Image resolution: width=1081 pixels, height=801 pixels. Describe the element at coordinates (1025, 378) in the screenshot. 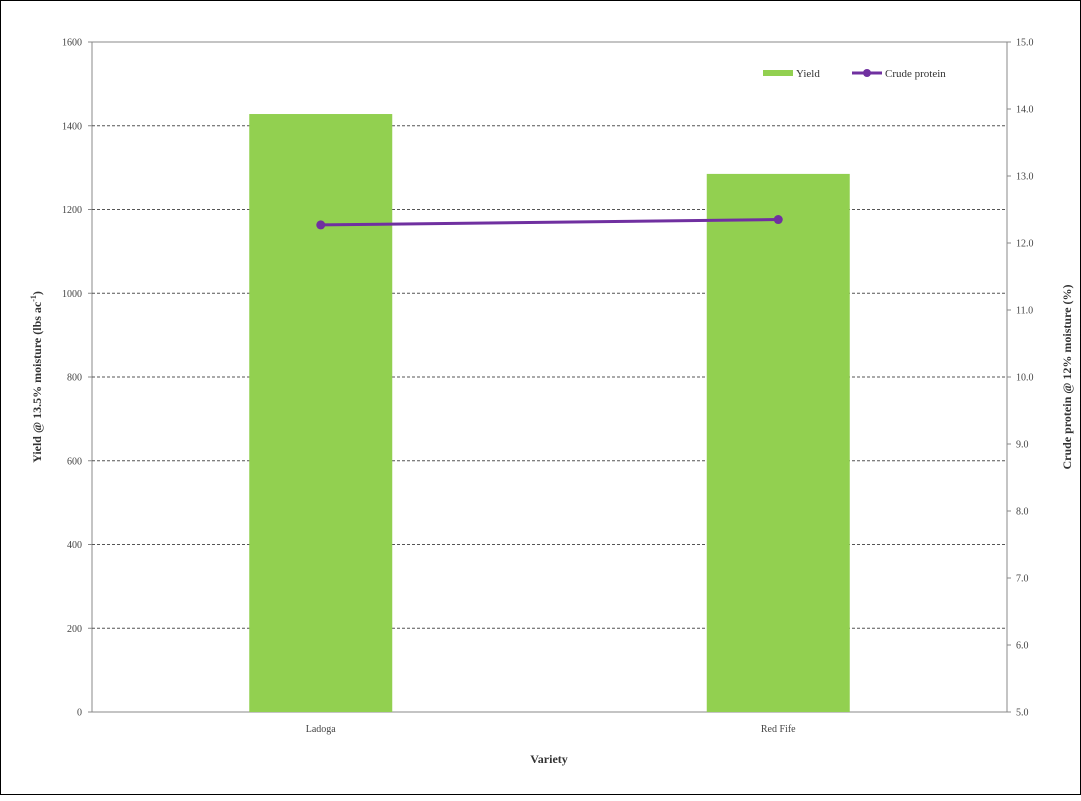

I see `y2-tick-label: 10.0` at that location.